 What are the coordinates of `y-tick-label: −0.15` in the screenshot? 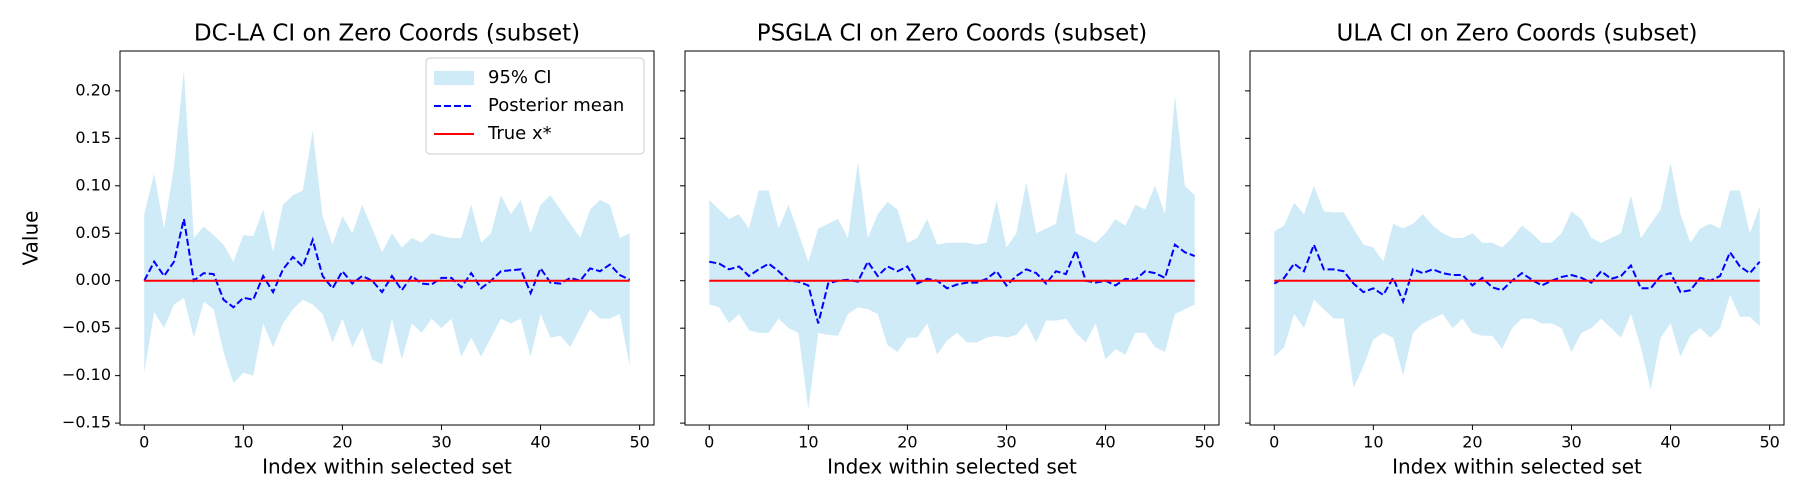 It's located at (86, 422).